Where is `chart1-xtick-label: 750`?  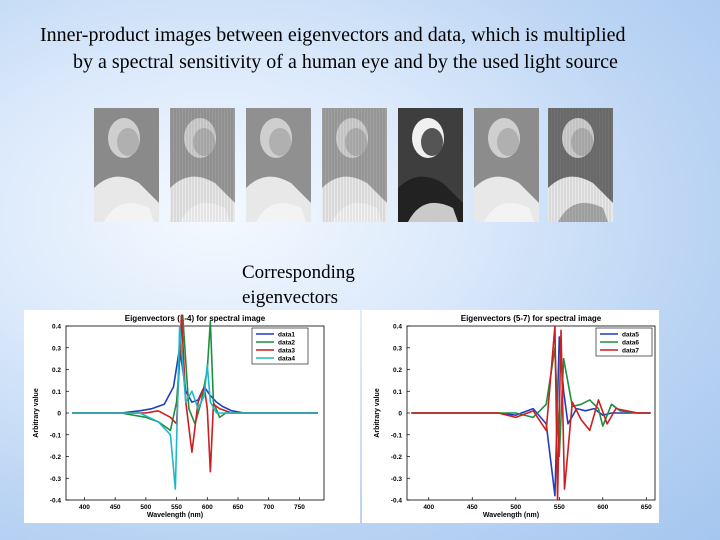 chart1-xtick-label: 750 is located at coordinates (299, 507).